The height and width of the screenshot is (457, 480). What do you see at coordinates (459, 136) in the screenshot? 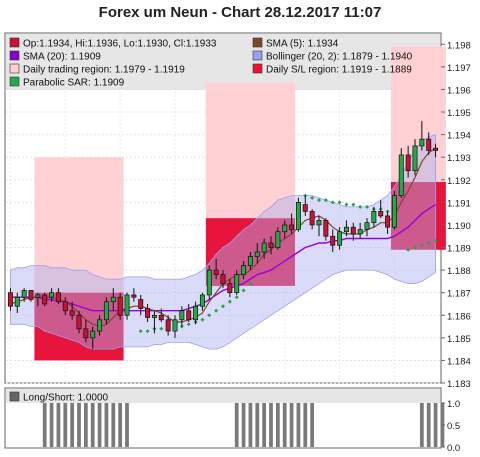
I see `y-tick-label: 1.194` at bounding box center [459, 136].